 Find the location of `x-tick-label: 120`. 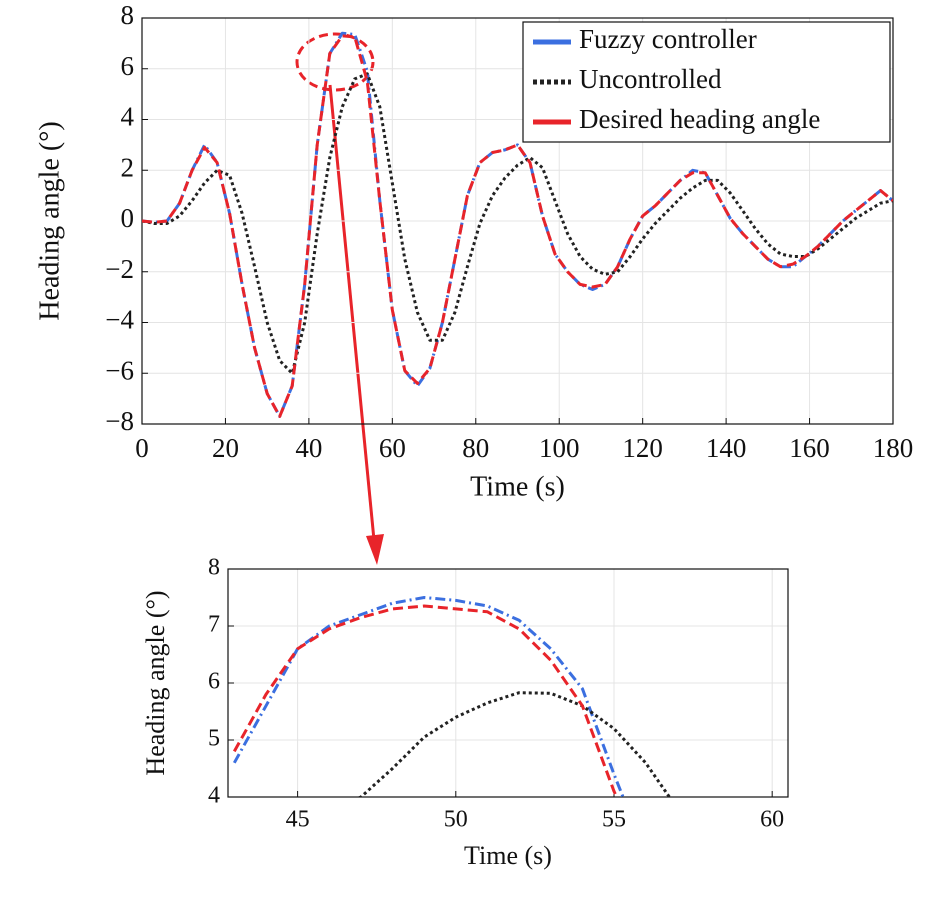

x-tick-label: 120 is located at coordinates (642, 448).